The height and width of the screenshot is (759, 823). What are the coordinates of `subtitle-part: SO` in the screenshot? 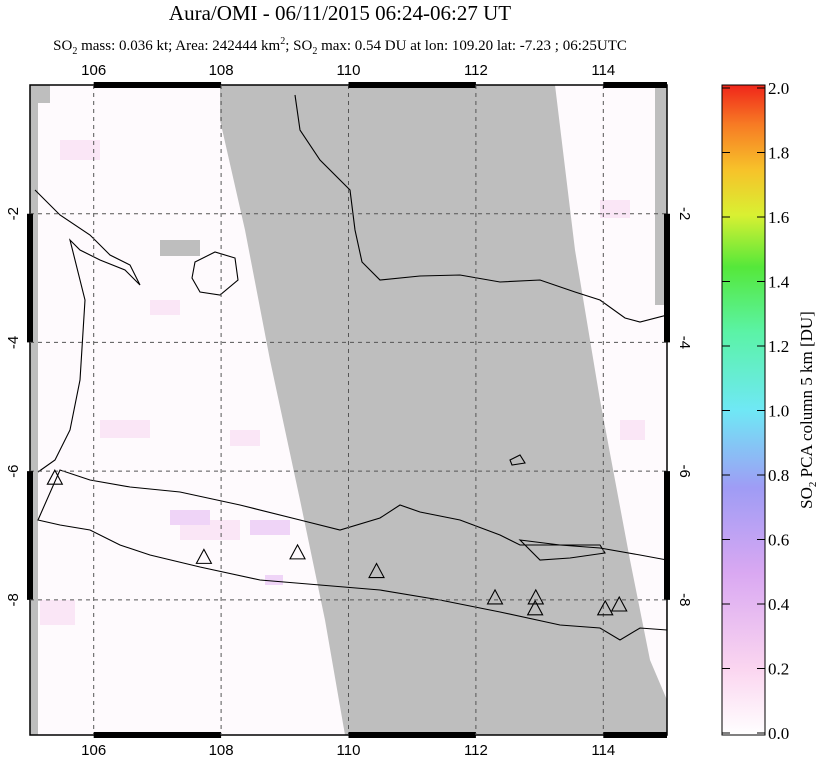 It's located at (62, 46).